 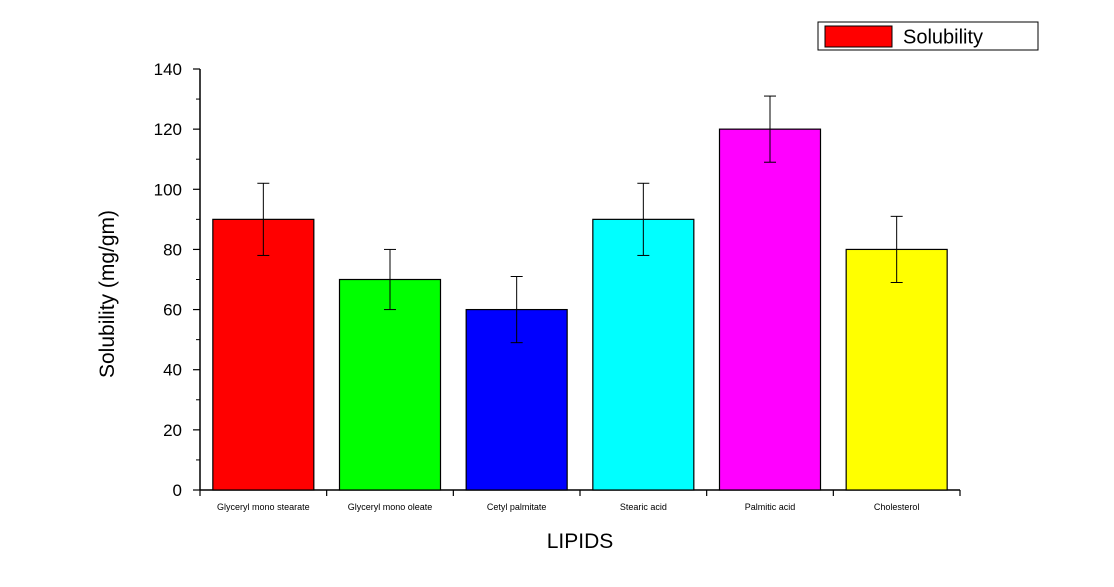 I want to click on y-tick-label: 100, so click(x=168, y=189).